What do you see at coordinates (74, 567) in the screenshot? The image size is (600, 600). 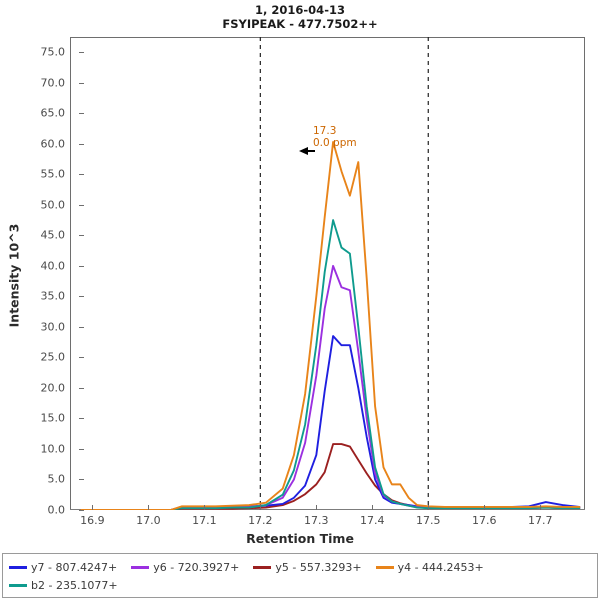 I see `legend-item-label: y7 - 807.4247+` at bounding box center [74, 567].